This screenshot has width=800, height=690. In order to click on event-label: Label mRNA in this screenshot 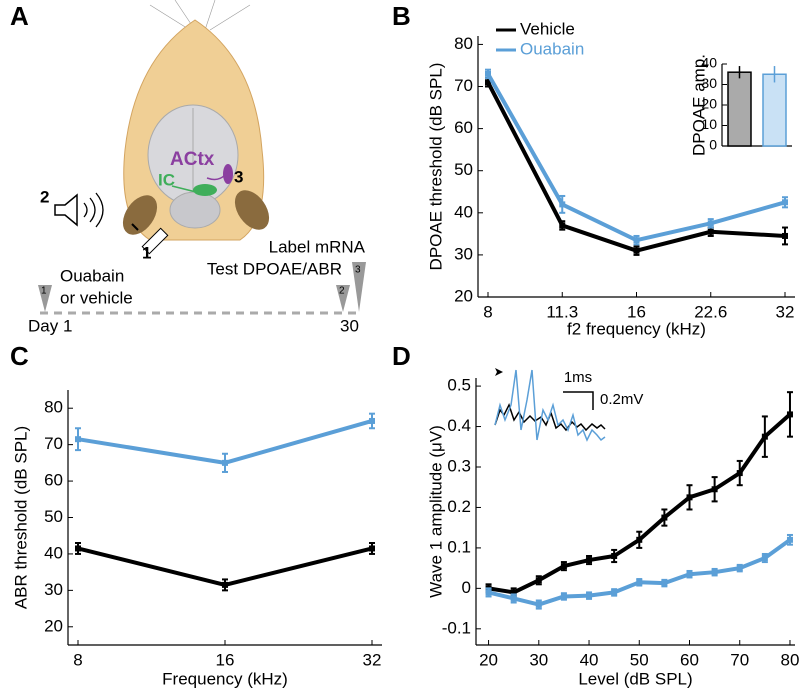, I will do `click(317, 246)`.